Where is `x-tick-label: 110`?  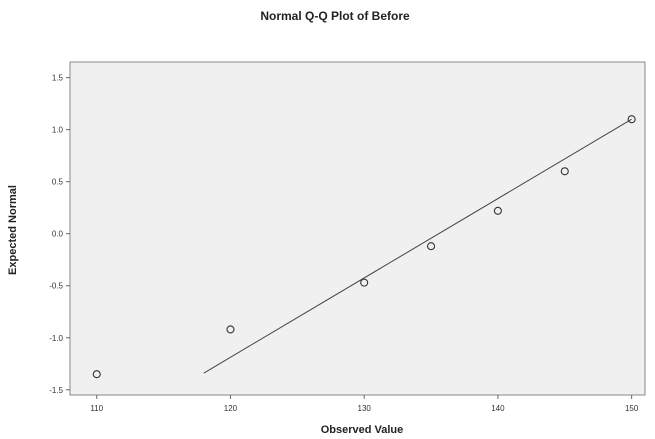
x-tick-label: 110 is located at coordinates (96, 408).